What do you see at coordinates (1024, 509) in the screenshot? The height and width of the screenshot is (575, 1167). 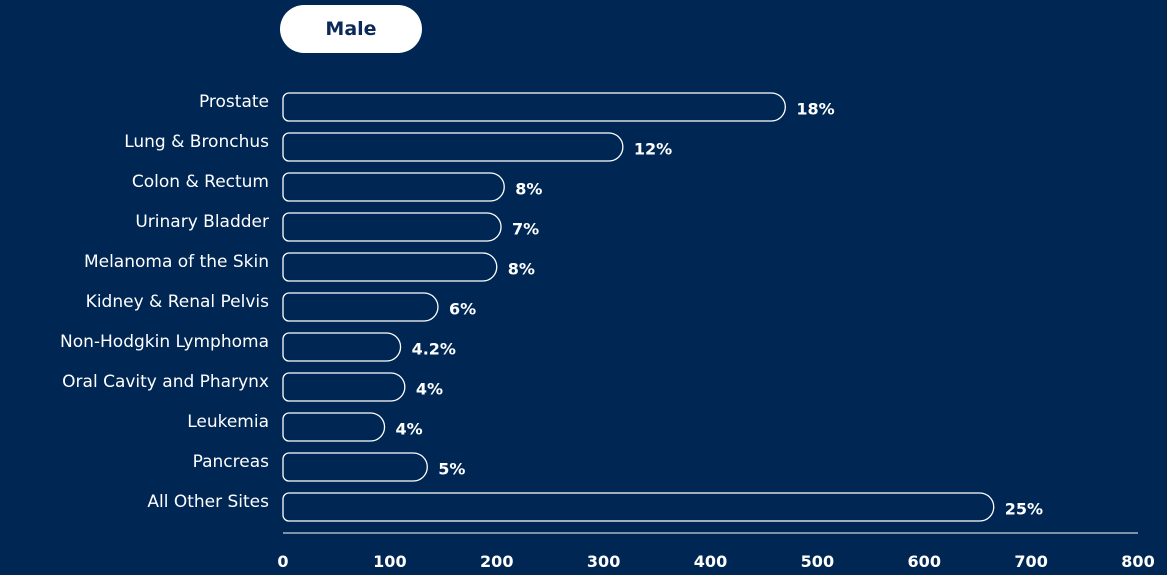 I see `value-label-all-other-sites: 25%` at bounding box center [1024, 509].